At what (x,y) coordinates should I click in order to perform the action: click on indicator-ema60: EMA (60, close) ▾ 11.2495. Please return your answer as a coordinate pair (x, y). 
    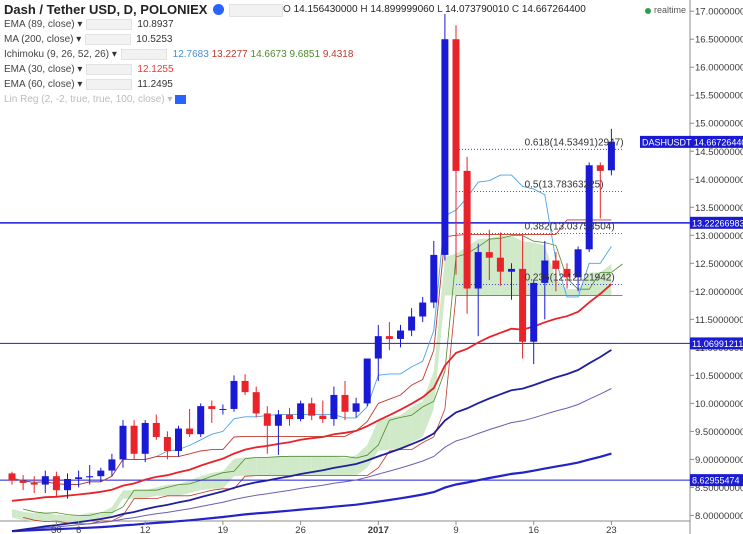
    Looking at the image, I should click on (88, 84).